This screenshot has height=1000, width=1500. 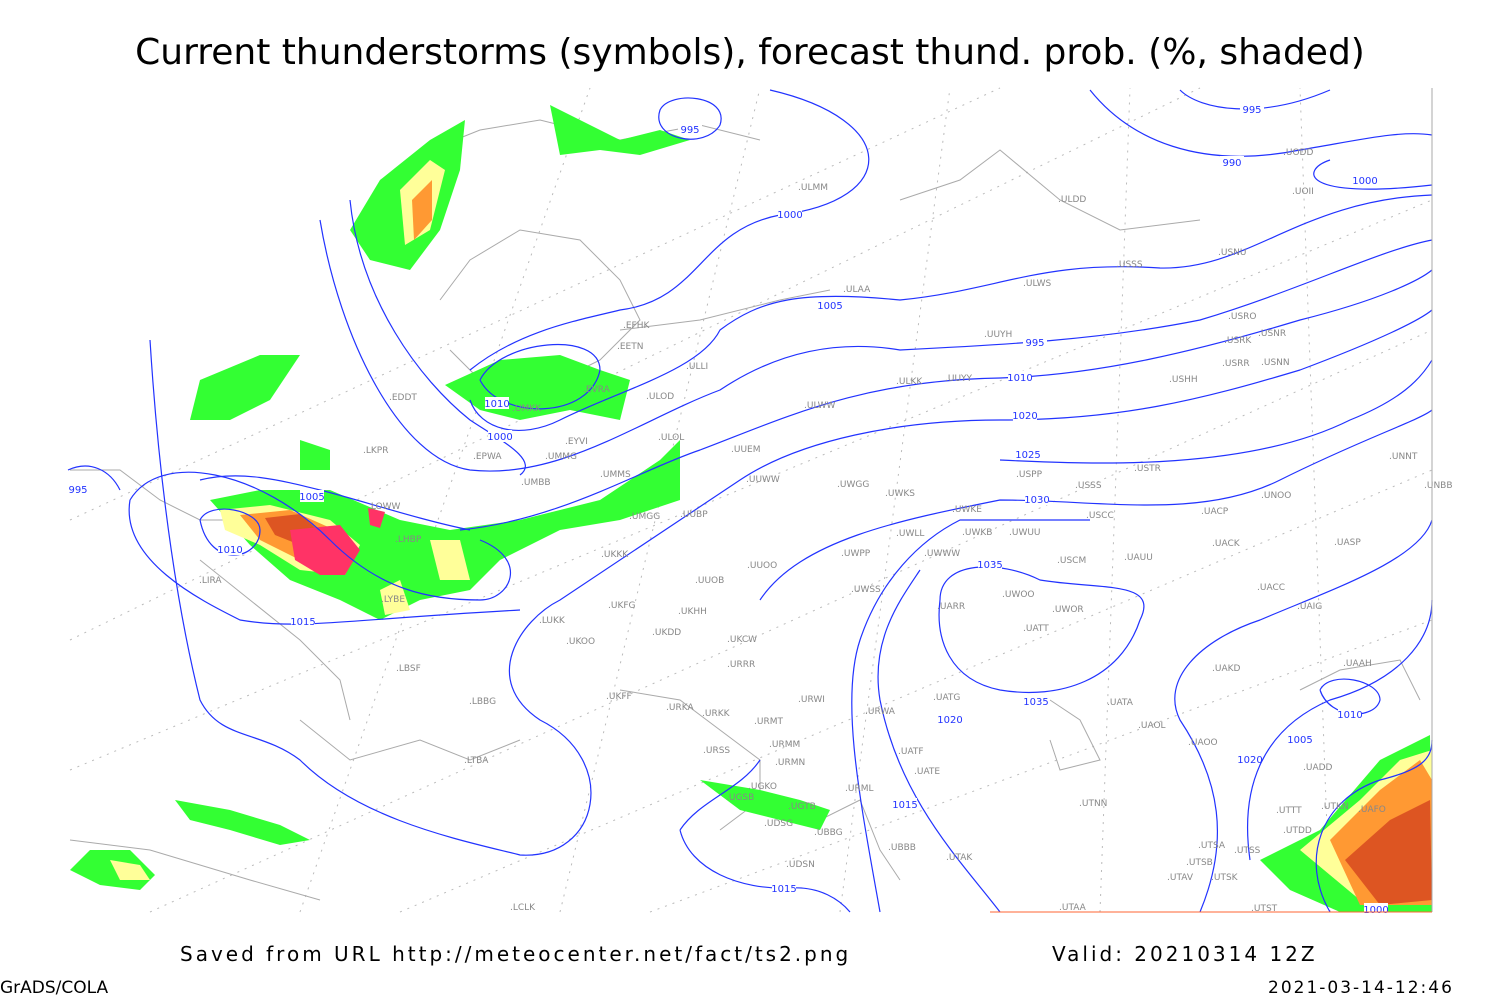 I want to click on station-label: .UTSK, so click(x=1225, y=878).